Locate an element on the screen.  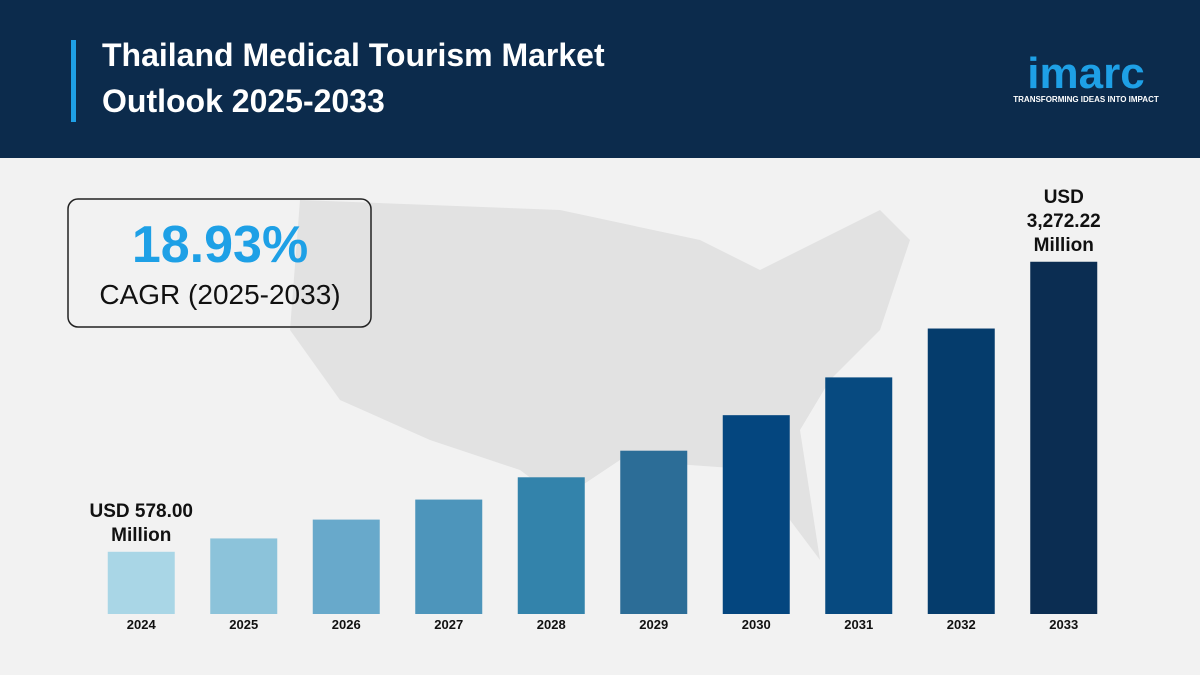
x-tick-label: 2033 is located at coordinates (1063, 624).